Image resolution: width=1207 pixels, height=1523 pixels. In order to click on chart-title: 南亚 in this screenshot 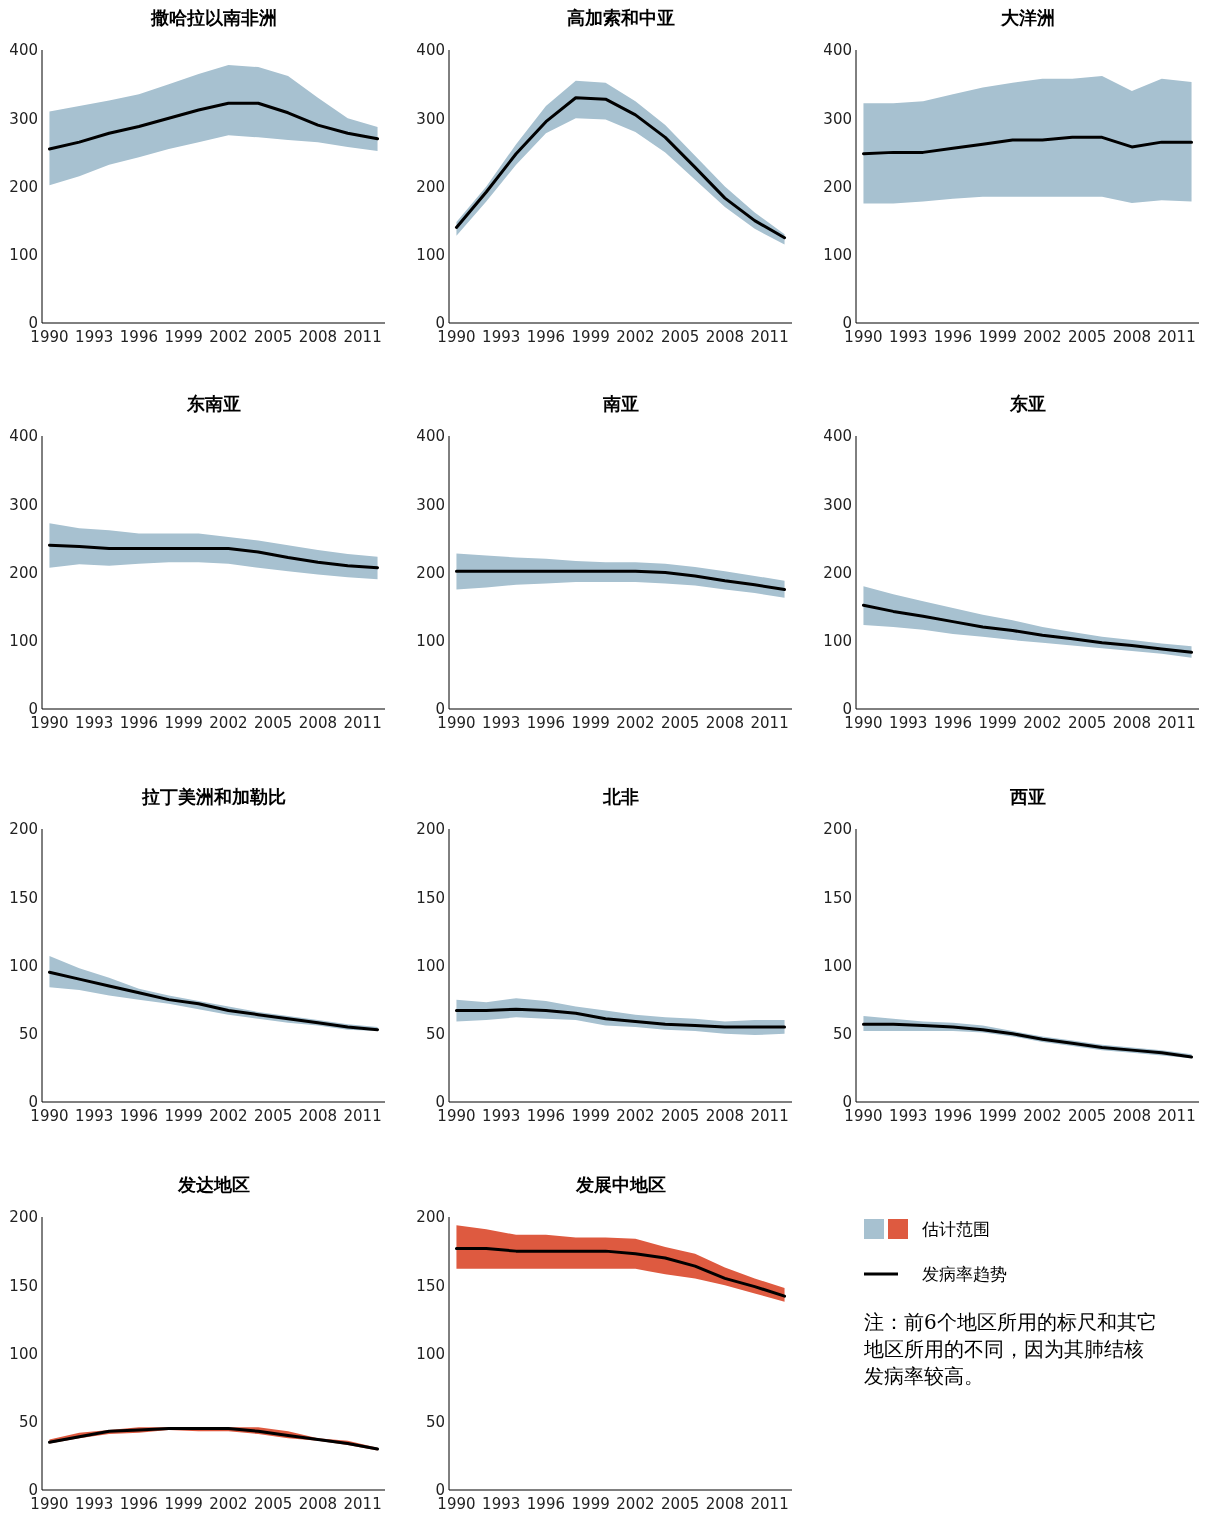, I will do `click(620, 403)`.